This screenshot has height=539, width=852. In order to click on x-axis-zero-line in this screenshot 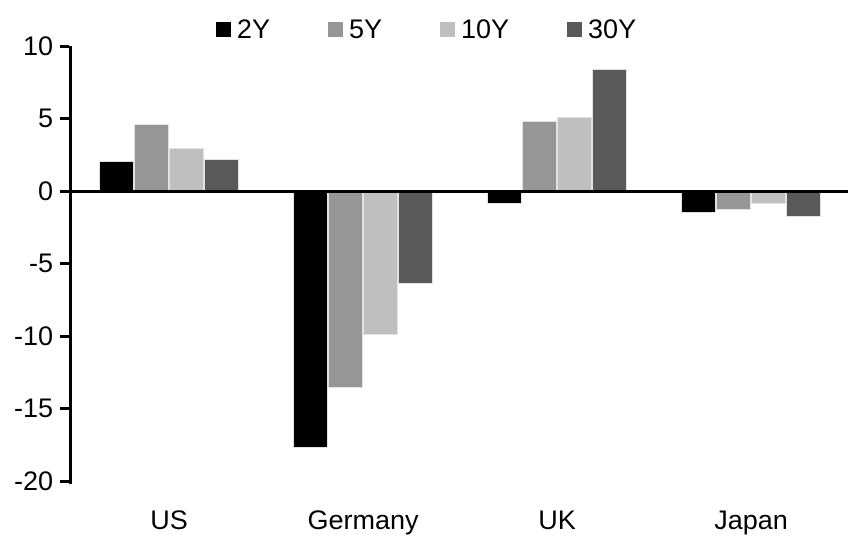, I will do `click(458, 191)`.